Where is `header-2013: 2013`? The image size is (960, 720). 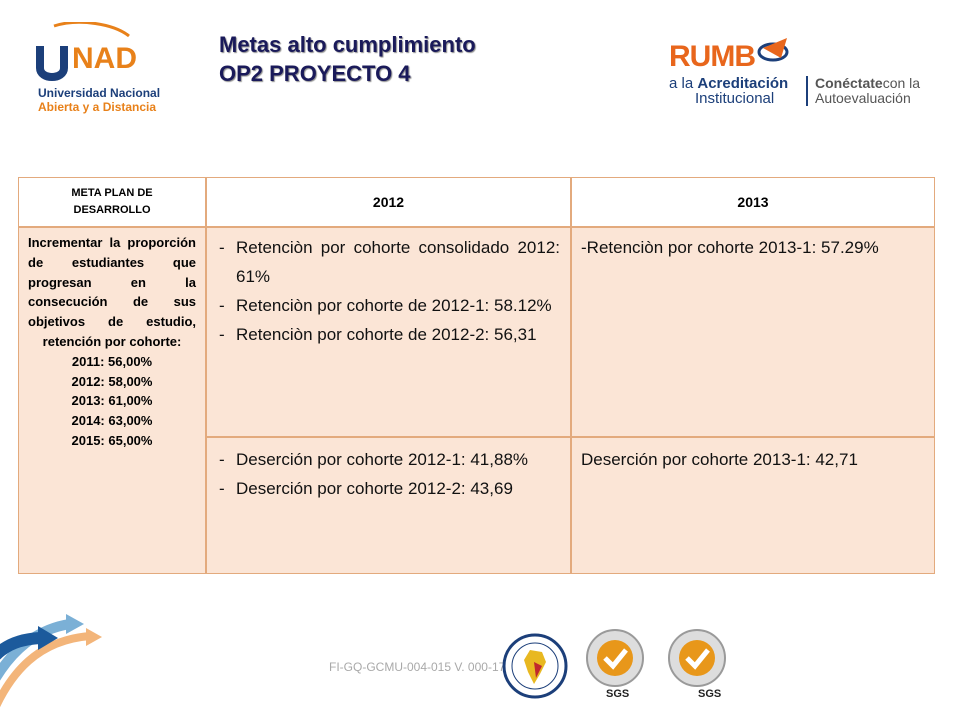
header-2013: 2013 is located at coordinates (753, 202).